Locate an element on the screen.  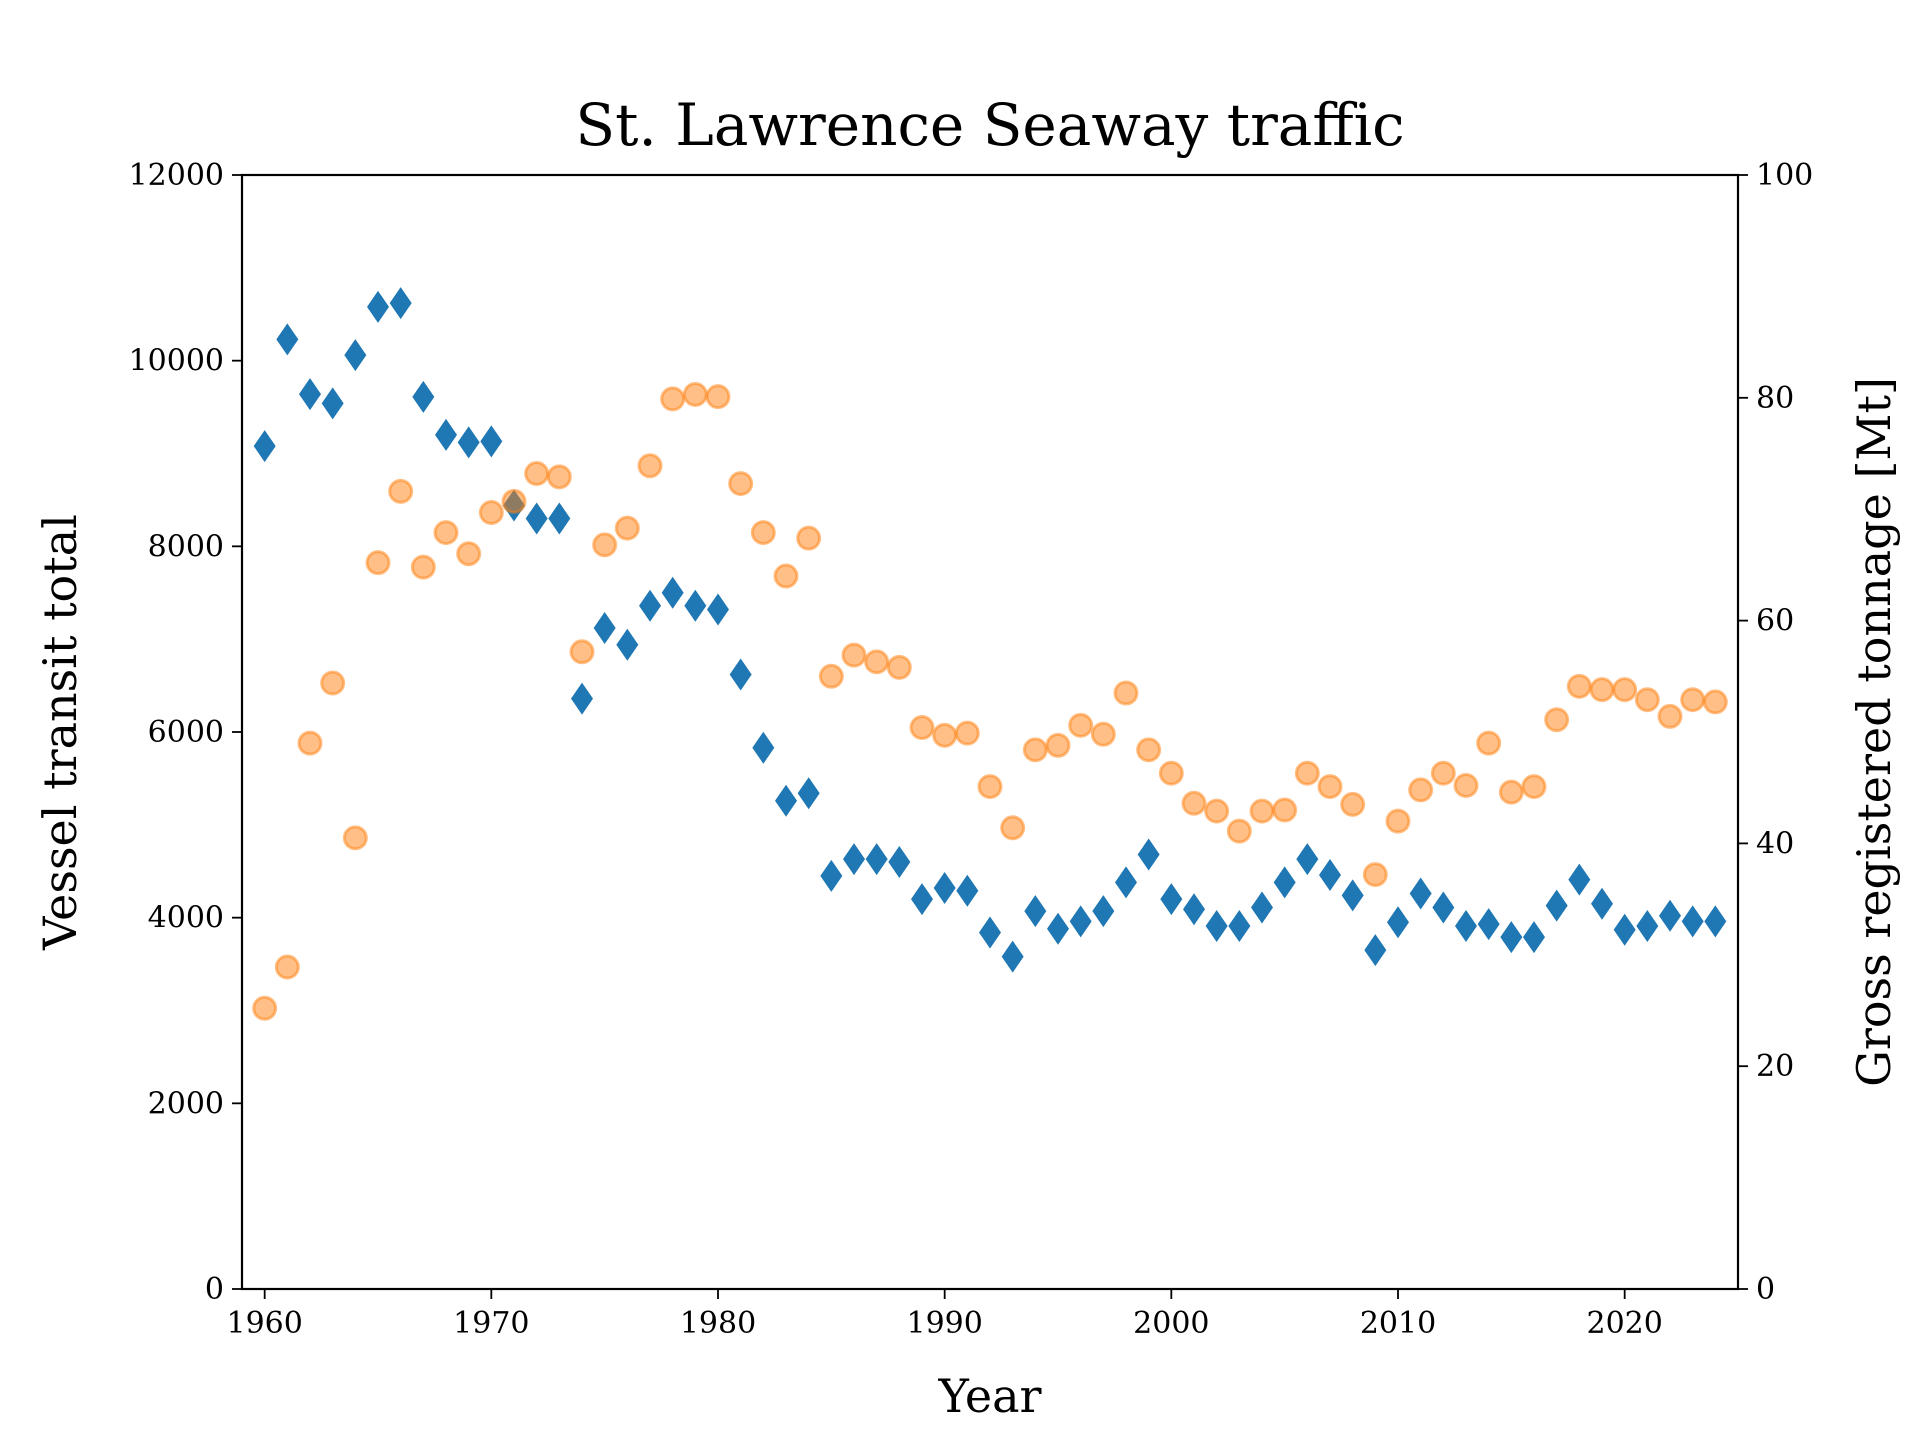
x-axis-label: Year is located at coordinates (989, 1396).